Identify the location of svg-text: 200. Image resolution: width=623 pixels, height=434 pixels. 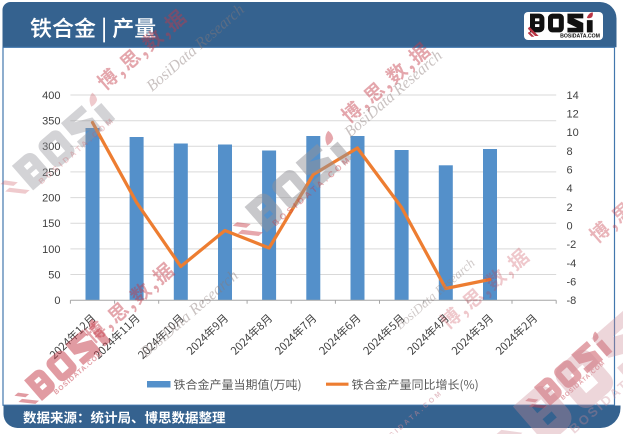
(51, 199).